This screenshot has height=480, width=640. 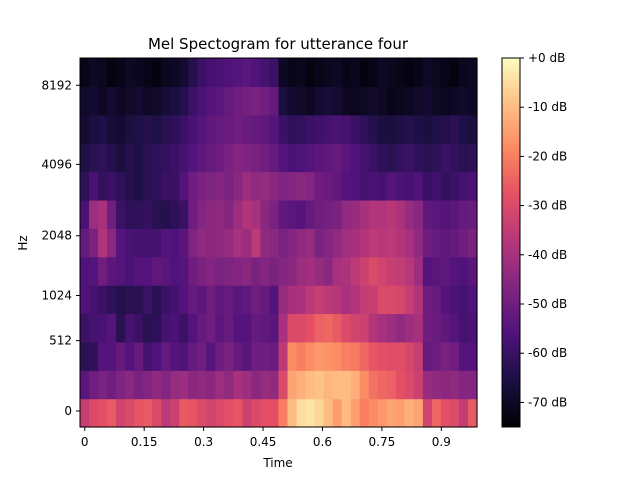 I want to click on x-tick-label: 0.75, so click(x=382, y=442).